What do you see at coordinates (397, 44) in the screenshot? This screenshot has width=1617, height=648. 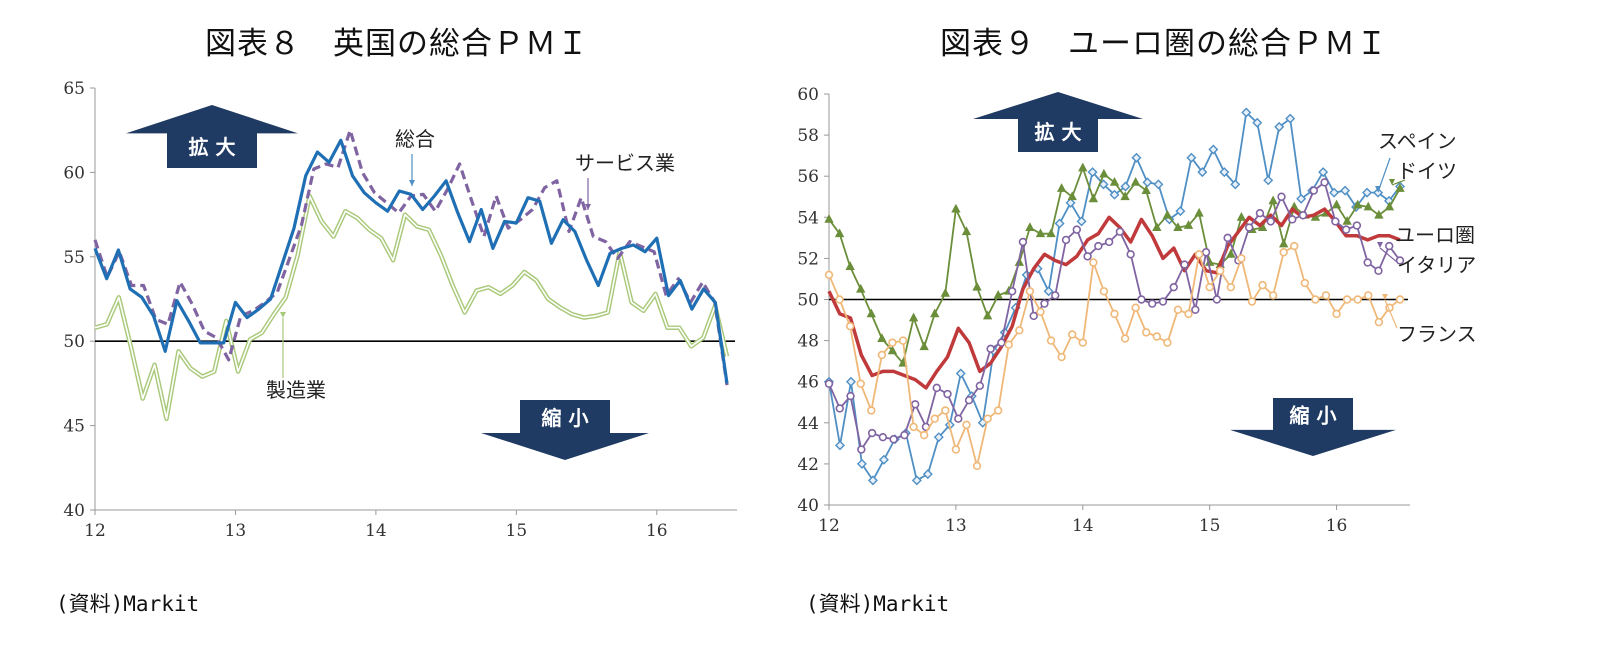 I see `chart-title: 図表８ 英国の総合ＰＭＩ` at bounding box center [397, 44].